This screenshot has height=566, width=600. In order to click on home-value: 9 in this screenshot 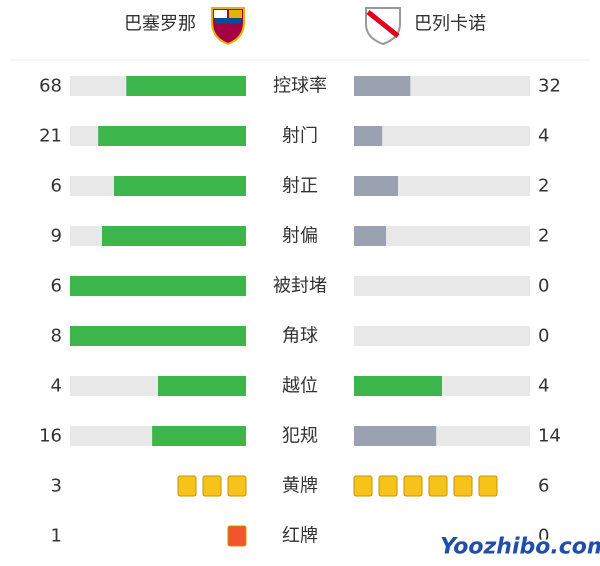, I will do `click(56, 236)`.